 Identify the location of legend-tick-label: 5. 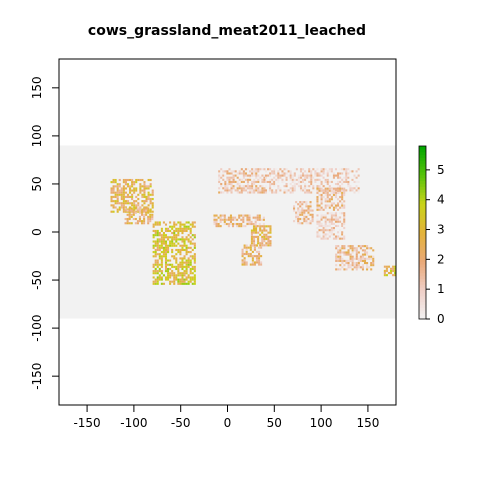
(441, 170).